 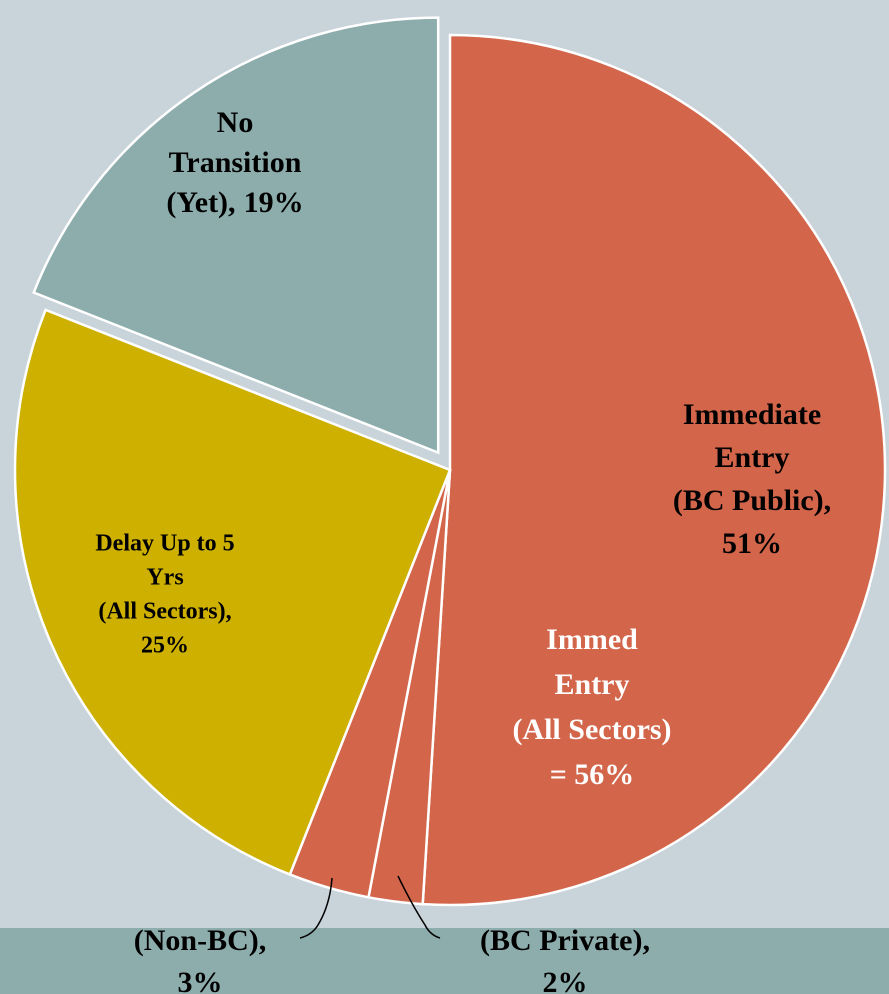 I want to click on bottom-band, so click(x=444, y=961).